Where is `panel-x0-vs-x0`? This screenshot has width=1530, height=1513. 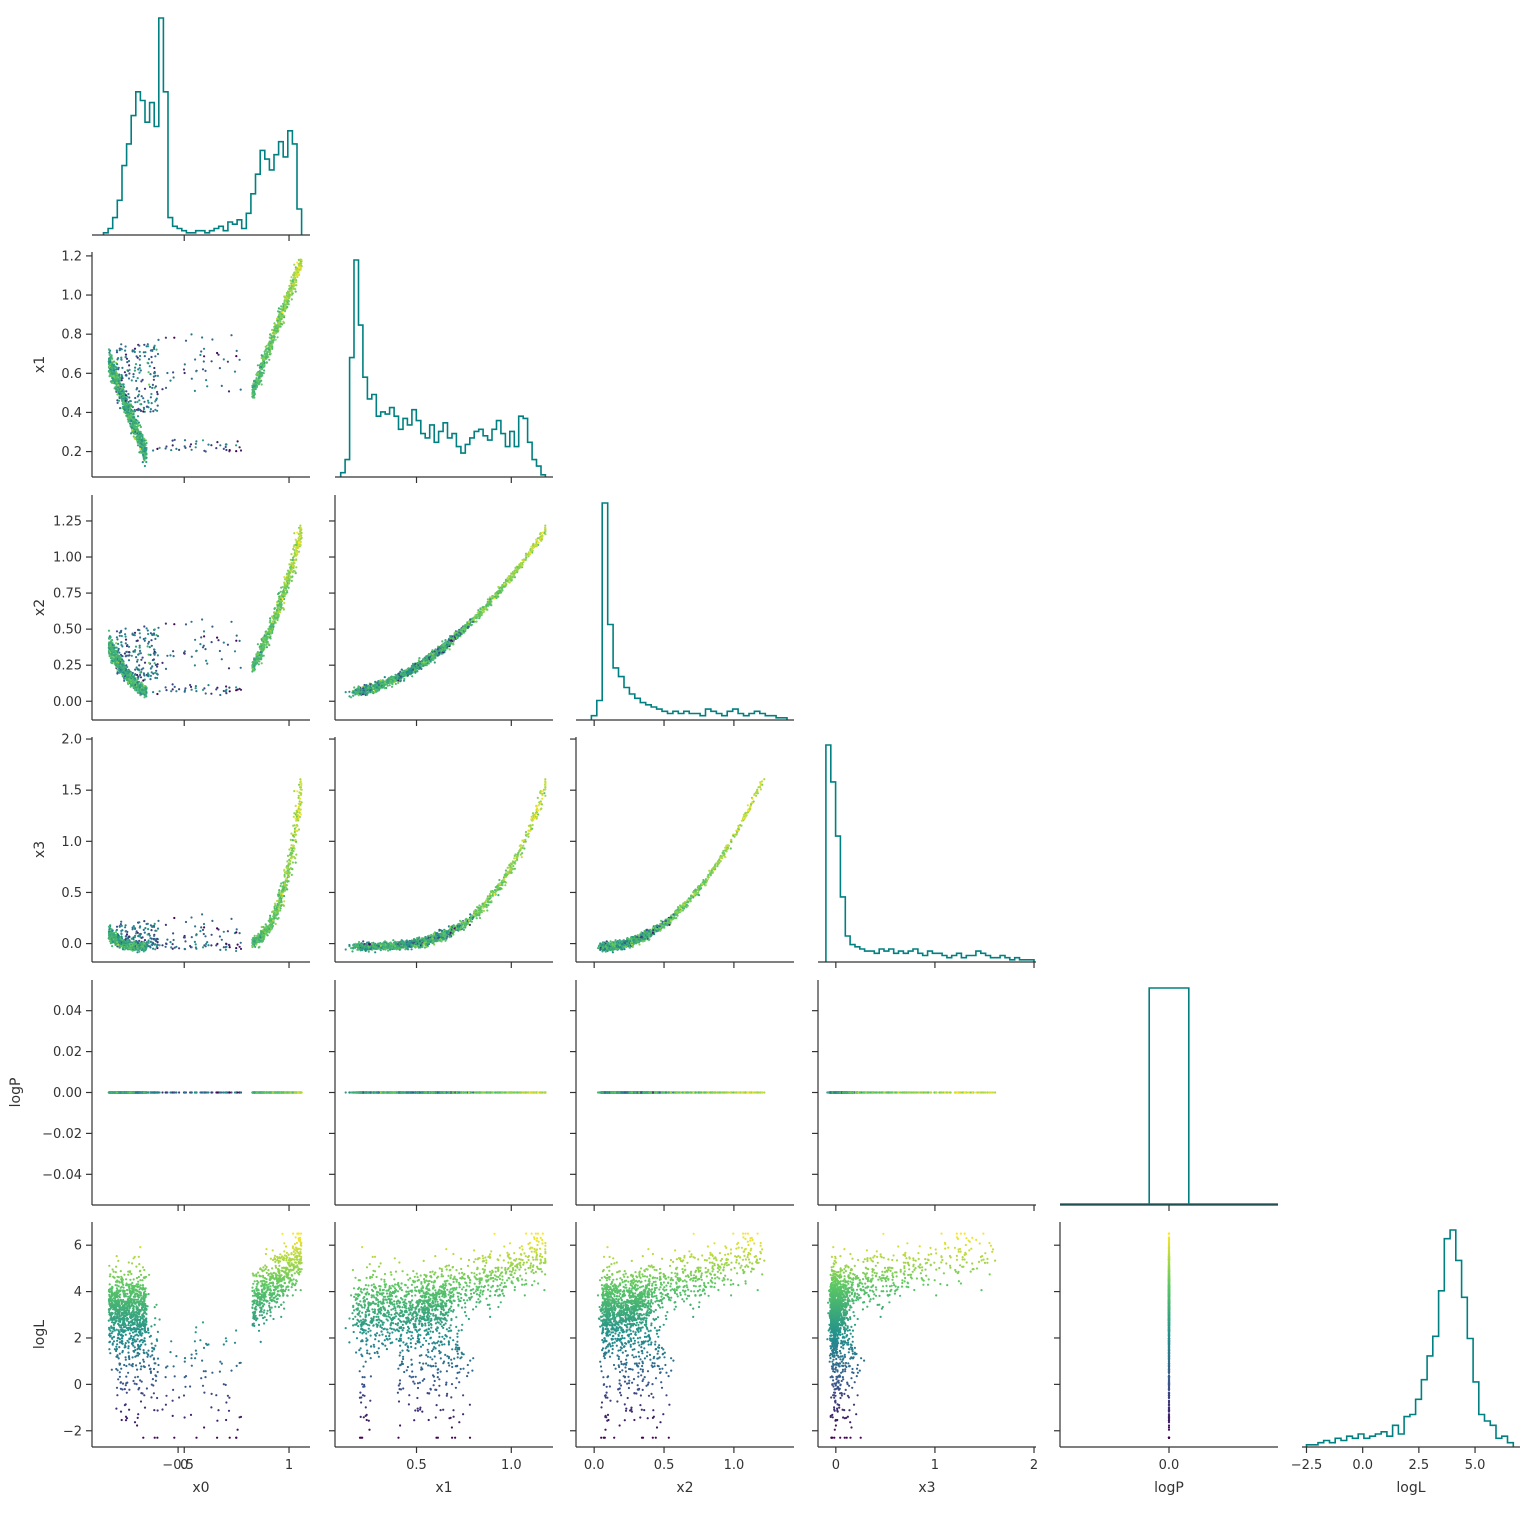 panel-x0-vs-x0 is located at coordinates (201, 129).